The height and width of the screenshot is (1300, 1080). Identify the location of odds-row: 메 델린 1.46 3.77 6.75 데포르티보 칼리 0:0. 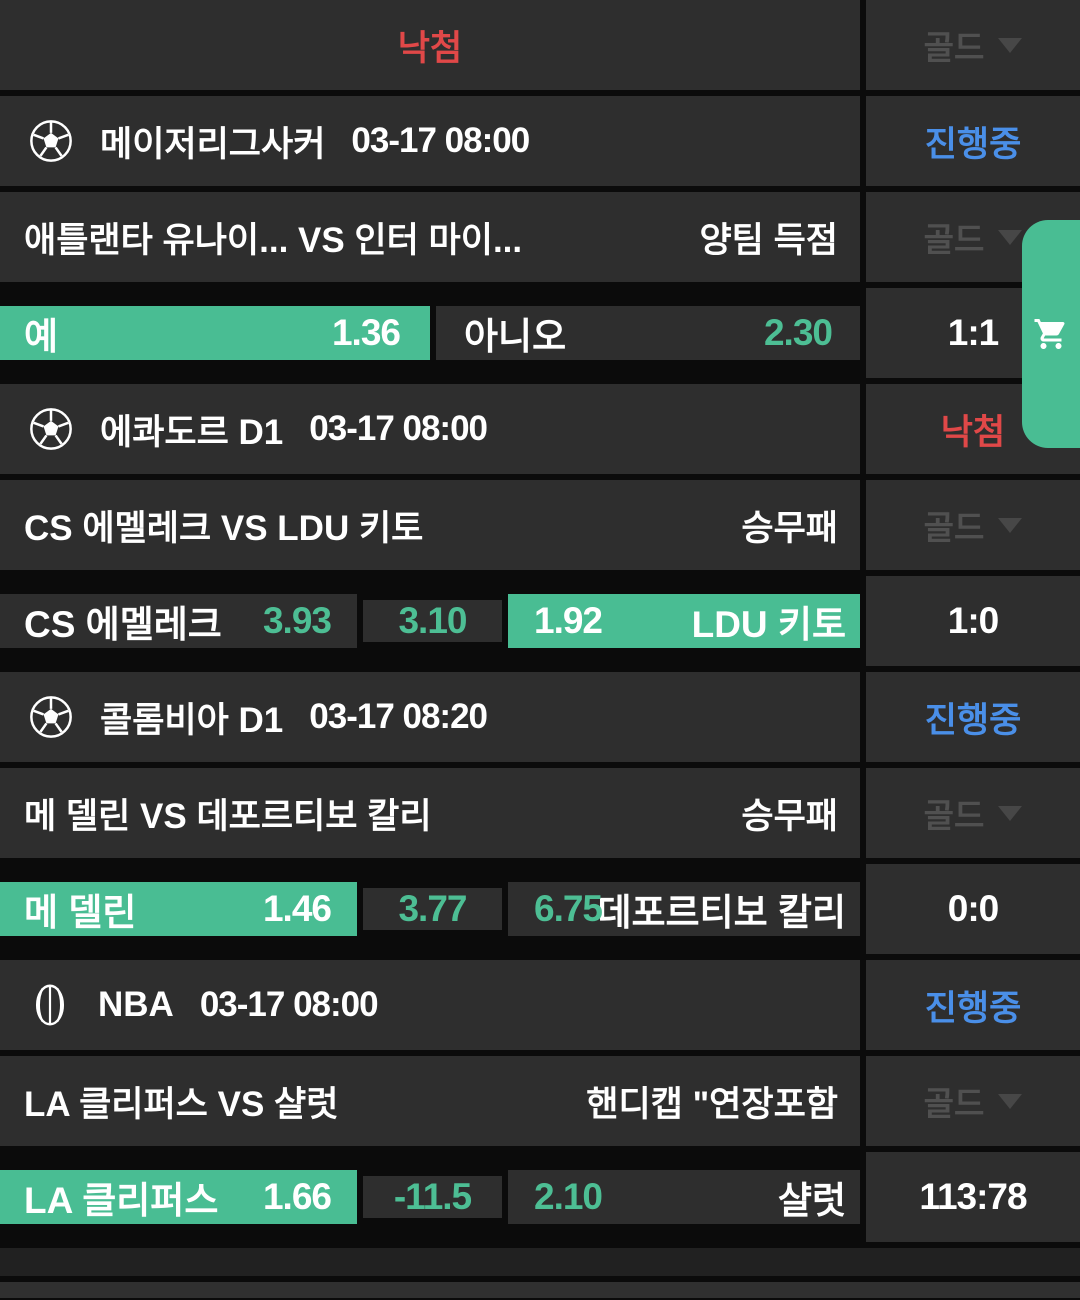
(540, 909).